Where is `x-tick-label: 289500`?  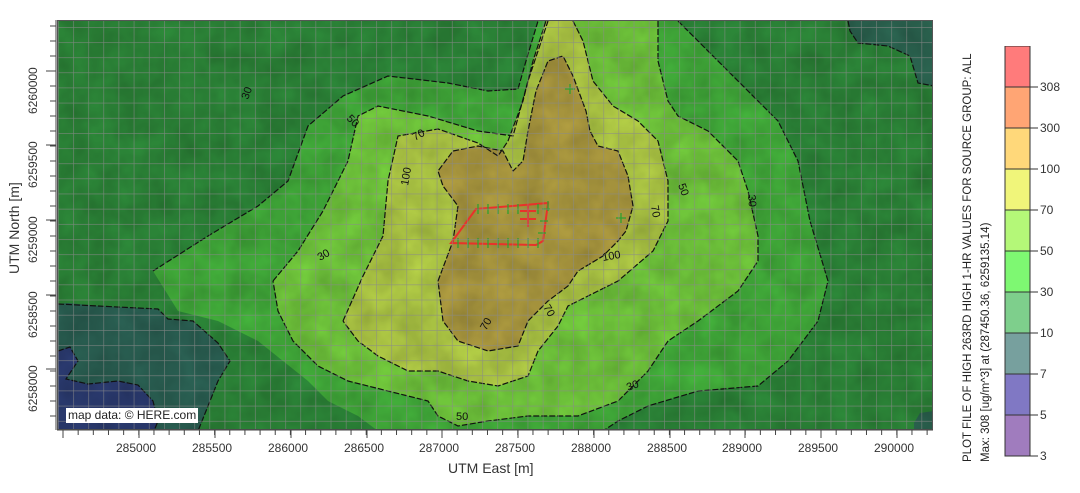
x-tick-label: 289500 is located at coordinates (818, 448).